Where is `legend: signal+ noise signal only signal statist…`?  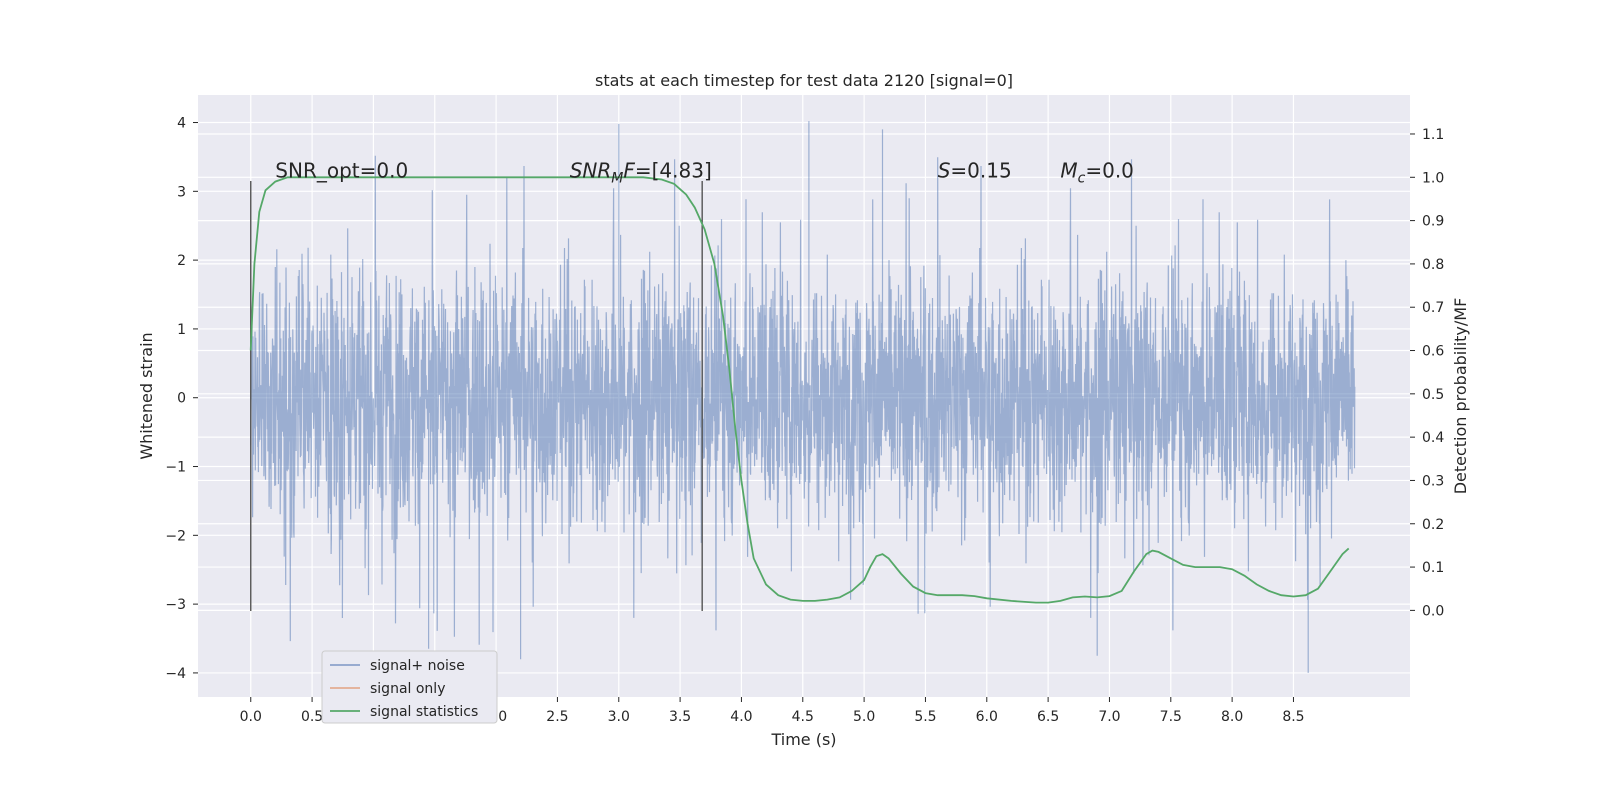 legend: signal+ noise signal only signal statist… is located at coordinates (409, 687).